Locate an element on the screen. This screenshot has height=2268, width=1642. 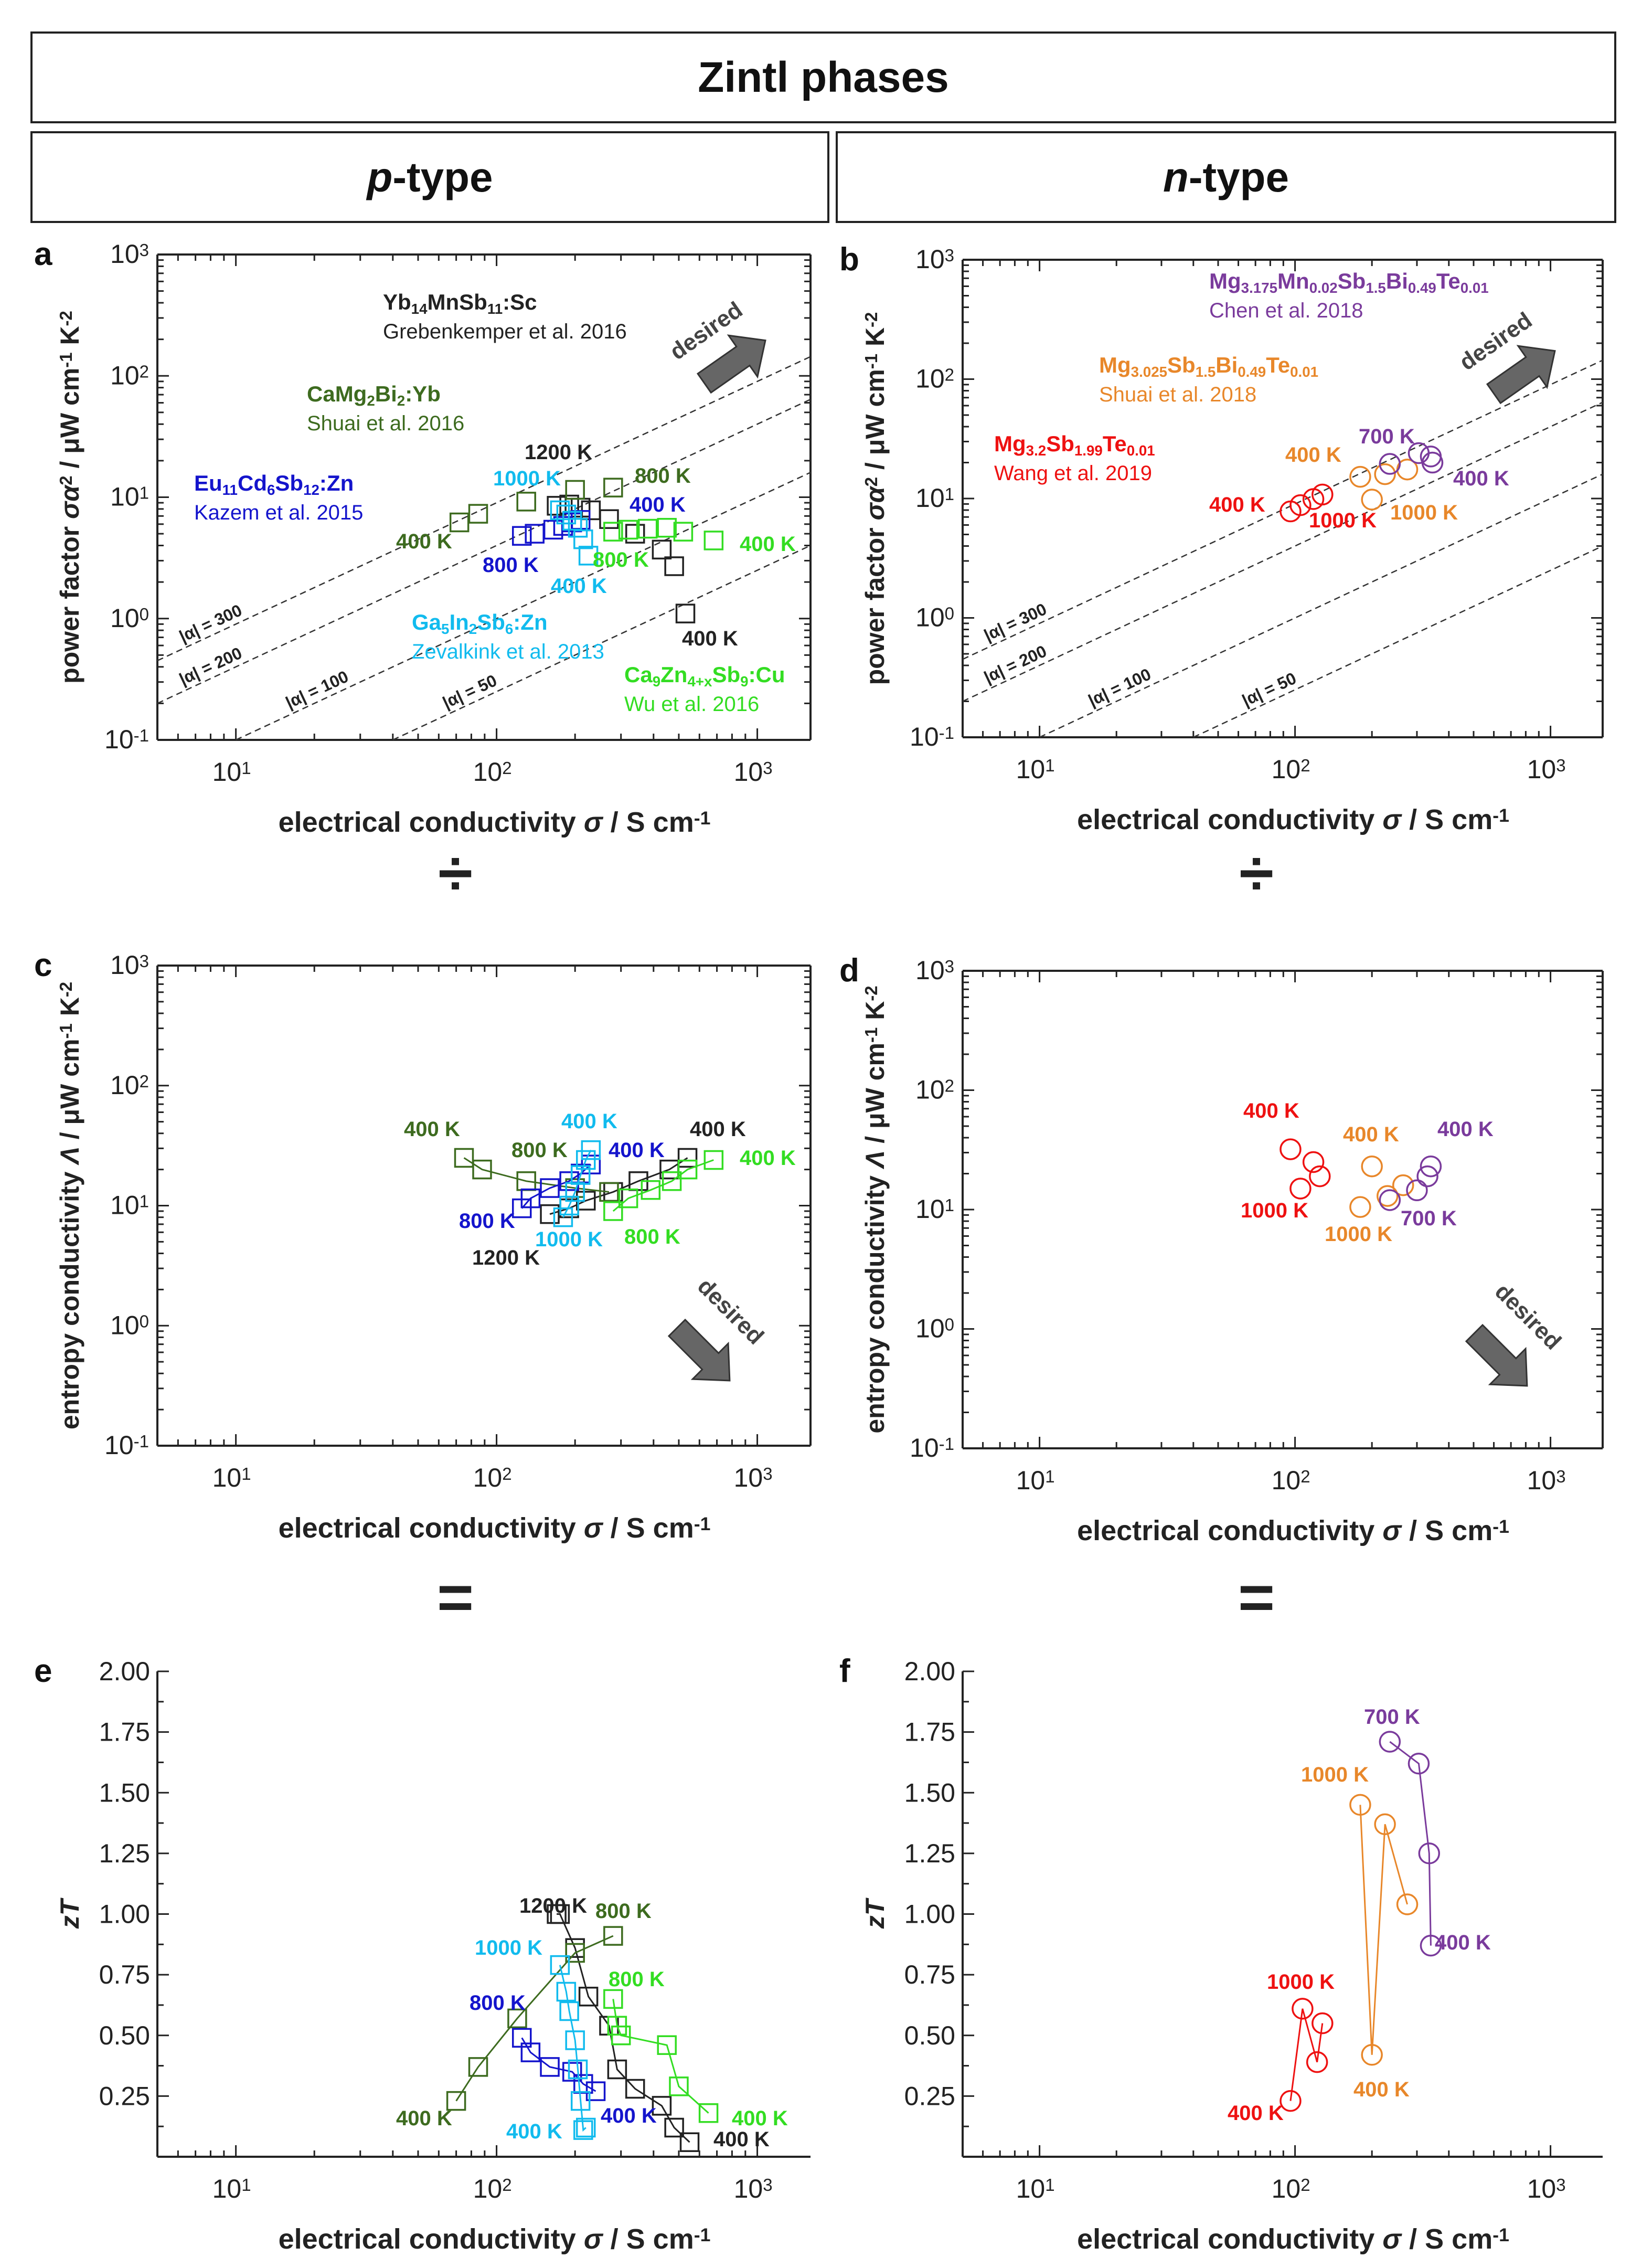
y-axis-label-b-part: -2 is located at coordinates (871, 319).